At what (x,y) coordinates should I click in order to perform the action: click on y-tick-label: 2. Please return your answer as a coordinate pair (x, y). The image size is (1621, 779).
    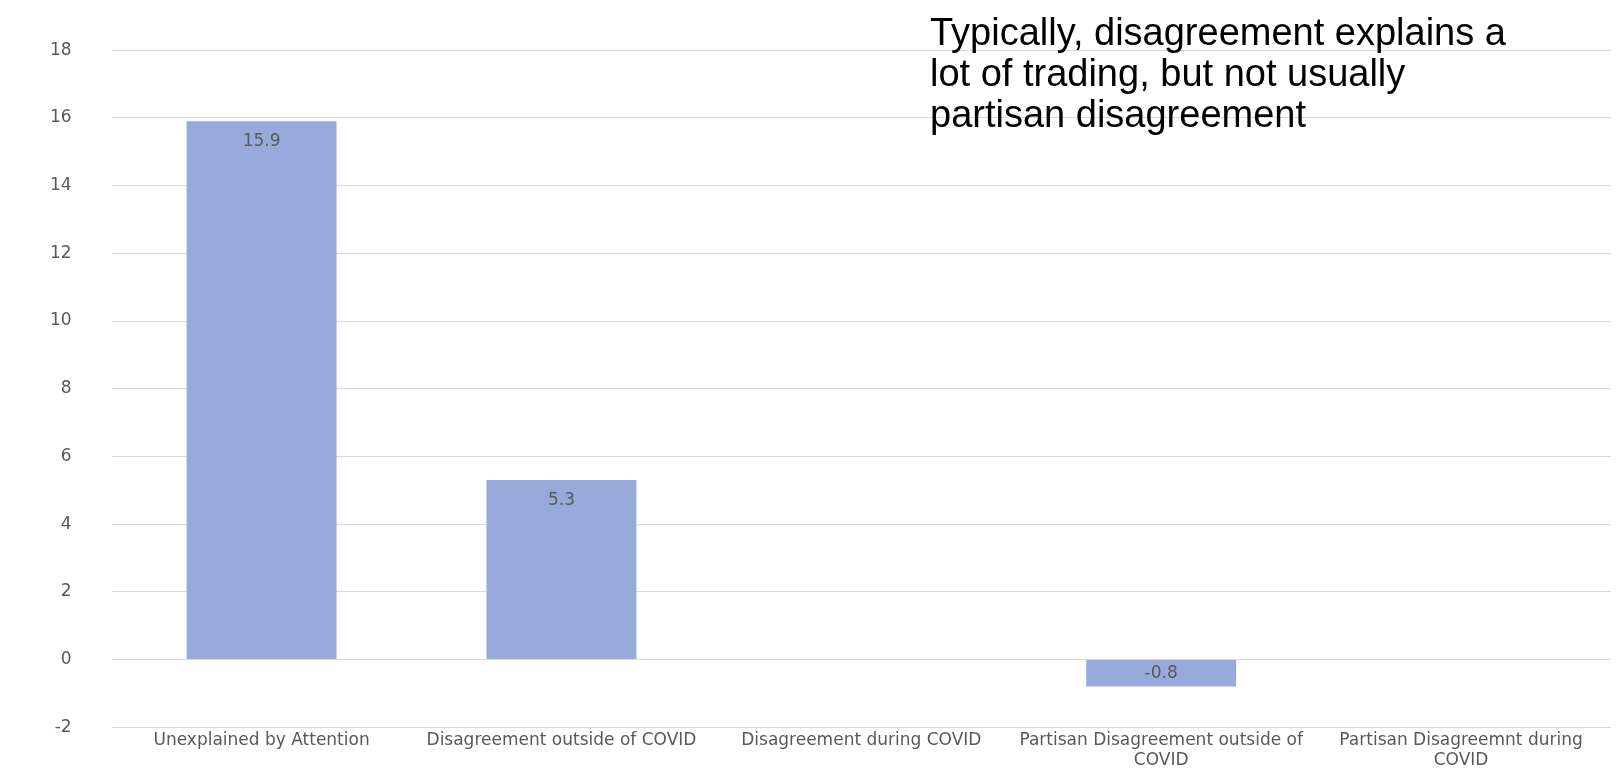
    Looking at the image, I should click on (66, 590).